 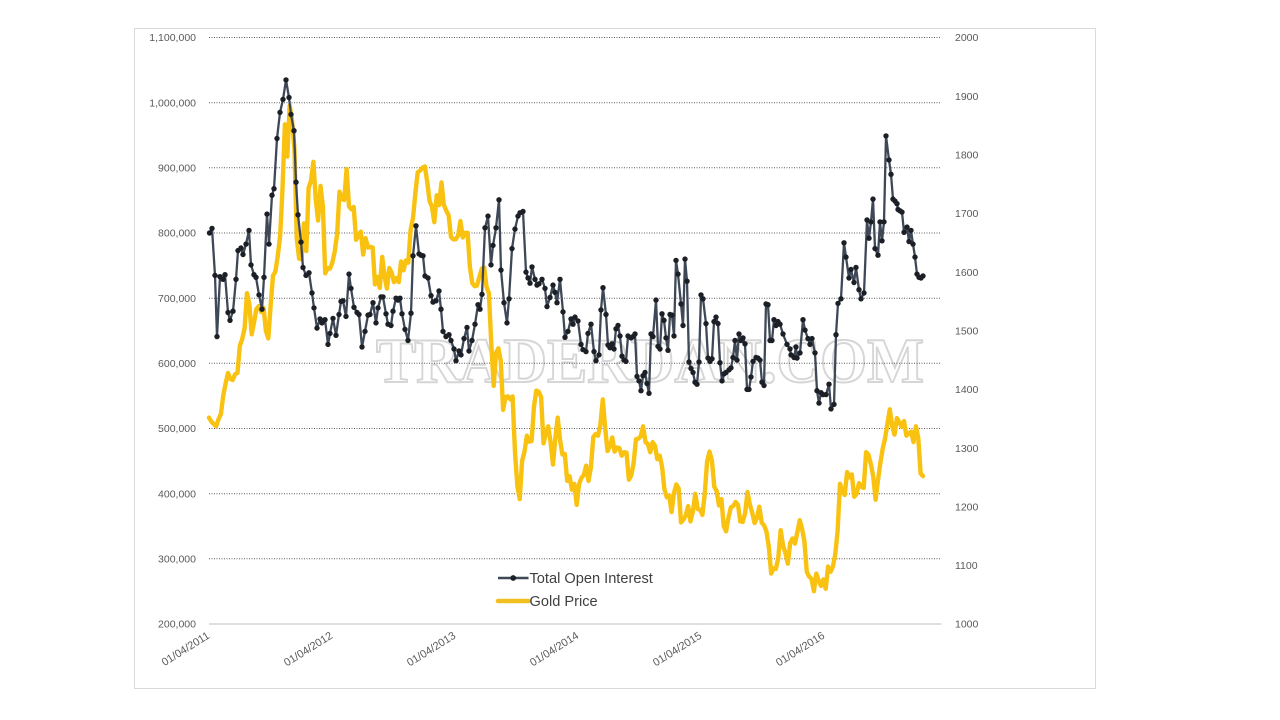 I want to click on svg-text: 700,000, so click(x=177, y=299).